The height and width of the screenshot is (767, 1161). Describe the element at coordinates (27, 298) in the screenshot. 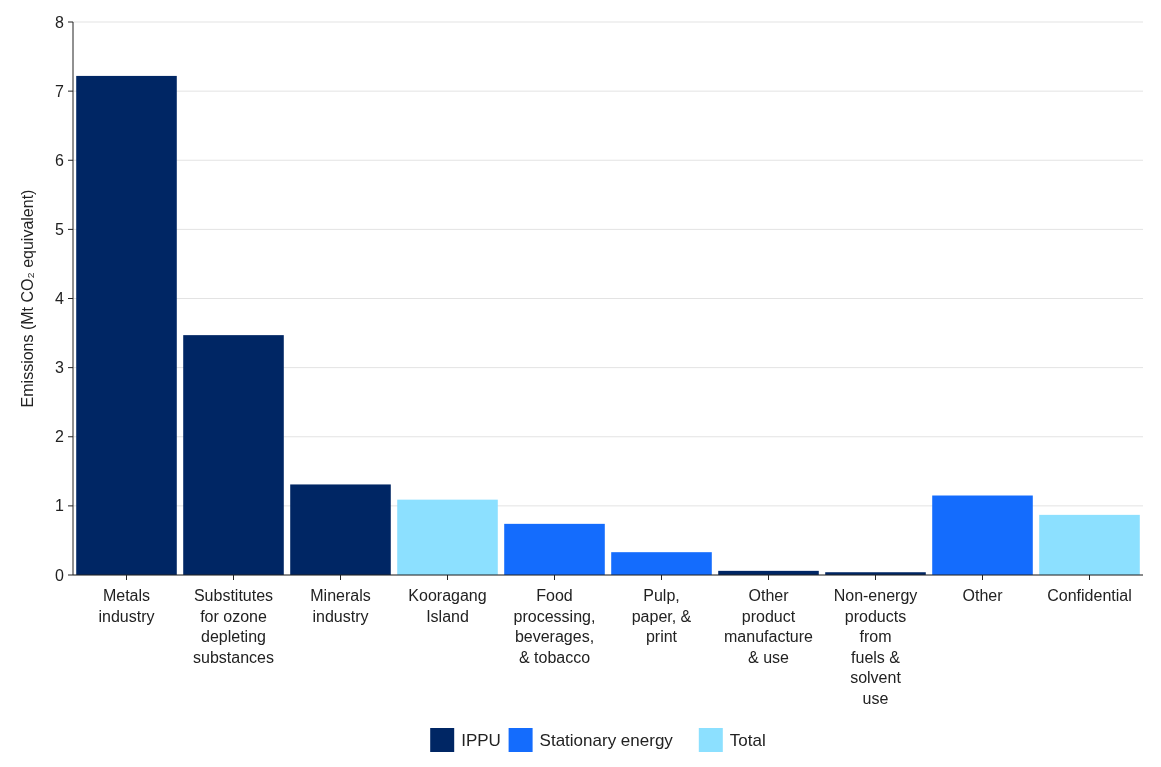

I see `y-axis-title: Emissions (Mt CO₂ equivalent)` at that location.